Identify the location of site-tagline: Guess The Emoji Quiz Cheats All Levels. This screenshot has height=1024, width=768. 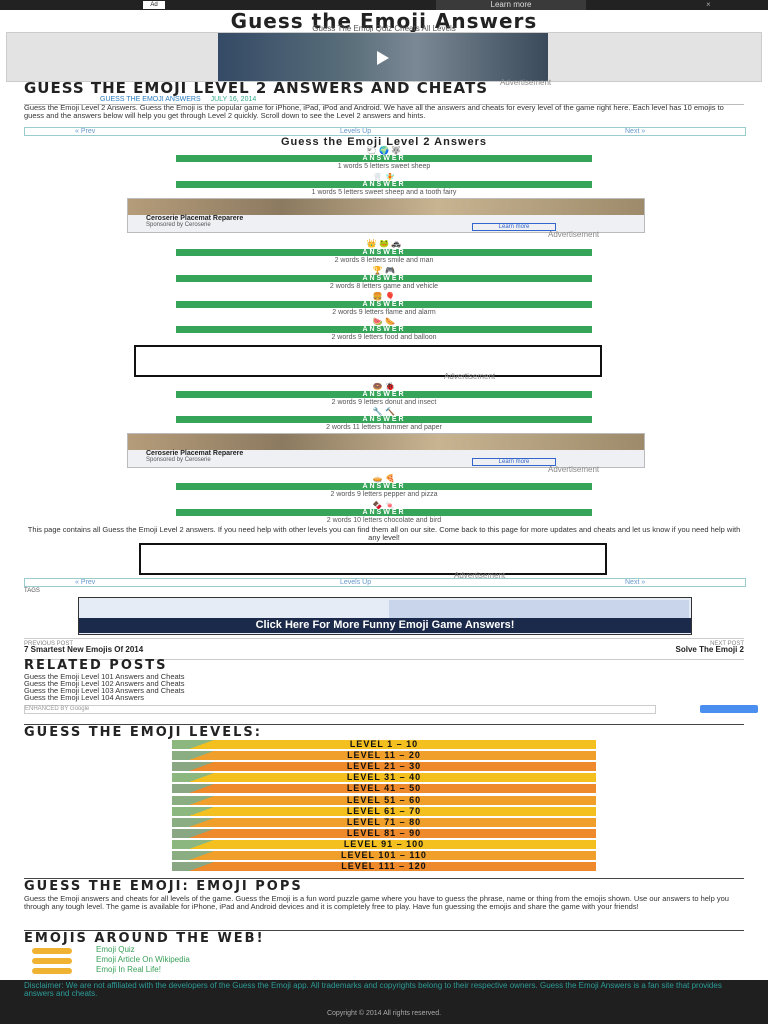
(384, 28).